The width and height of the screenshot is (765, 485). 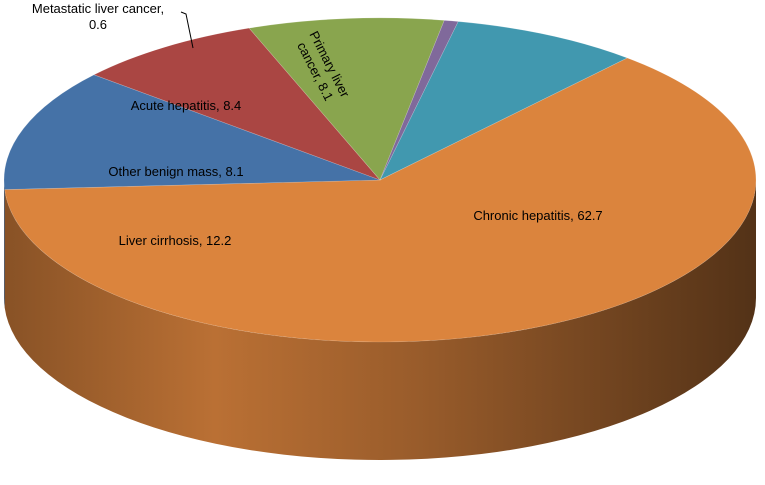 I want to click on data-label-metastatic-liver-cancer: Metastatic liver cancer, 0.6, so click(x=98, y=16).